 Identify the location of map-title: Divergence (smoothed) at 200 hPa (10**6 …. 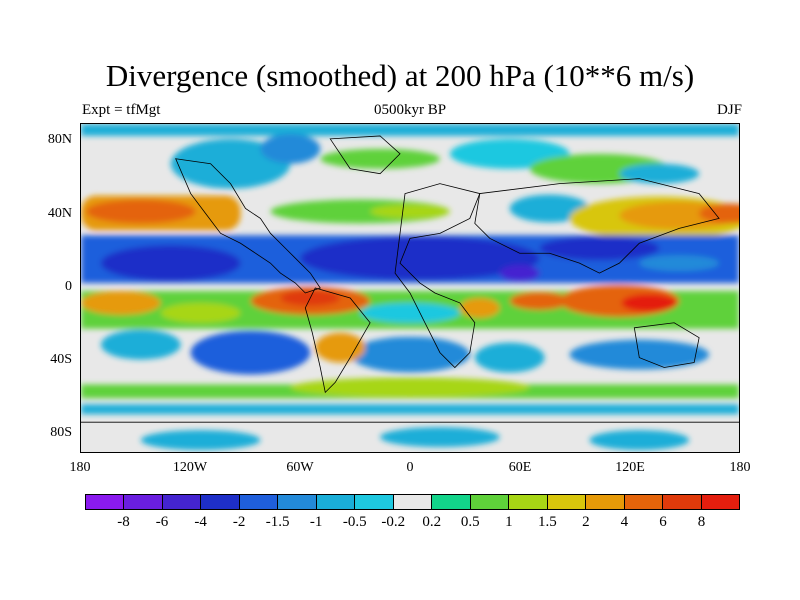
(400, 75).